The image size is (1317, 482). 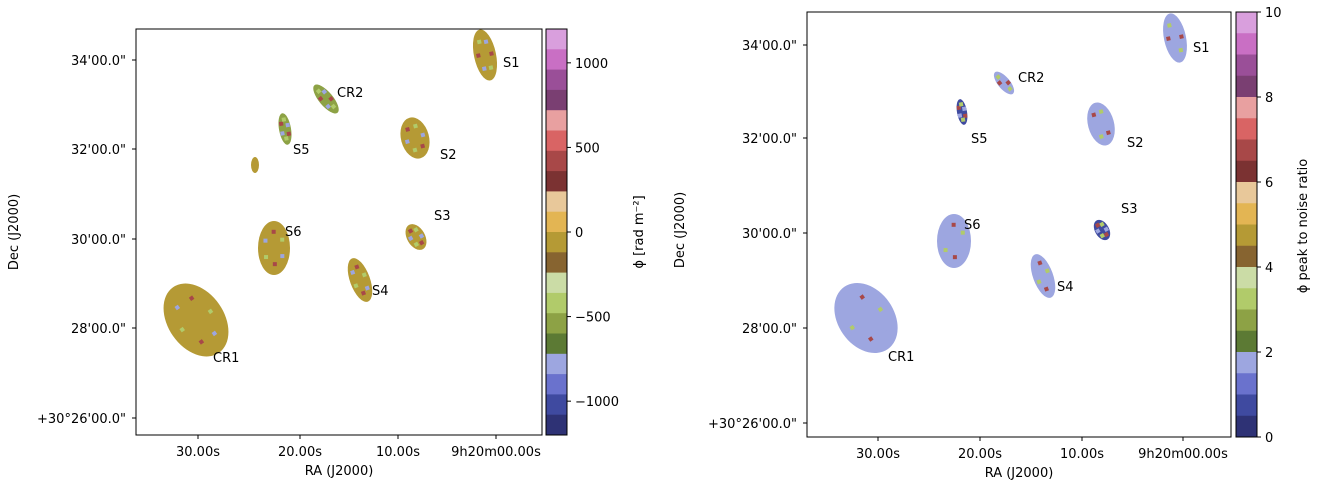 I want to click on source-s6, so click(x=274, y=248).